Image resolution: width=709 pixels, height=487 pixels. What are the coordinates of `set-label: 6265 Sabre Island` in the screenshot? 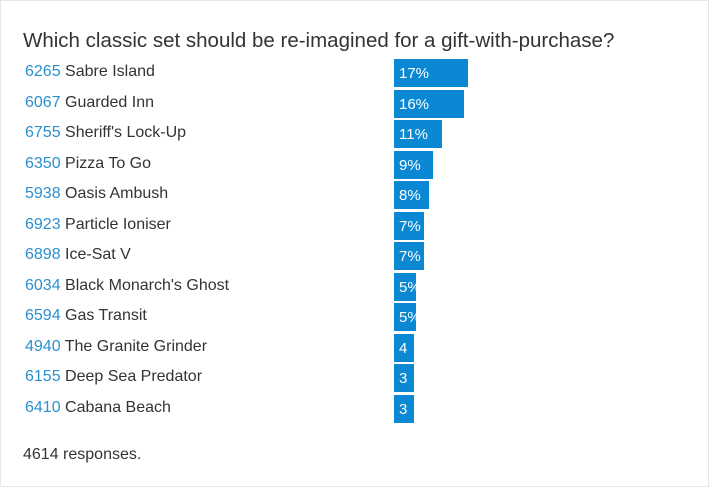 It's located at (90, 72).